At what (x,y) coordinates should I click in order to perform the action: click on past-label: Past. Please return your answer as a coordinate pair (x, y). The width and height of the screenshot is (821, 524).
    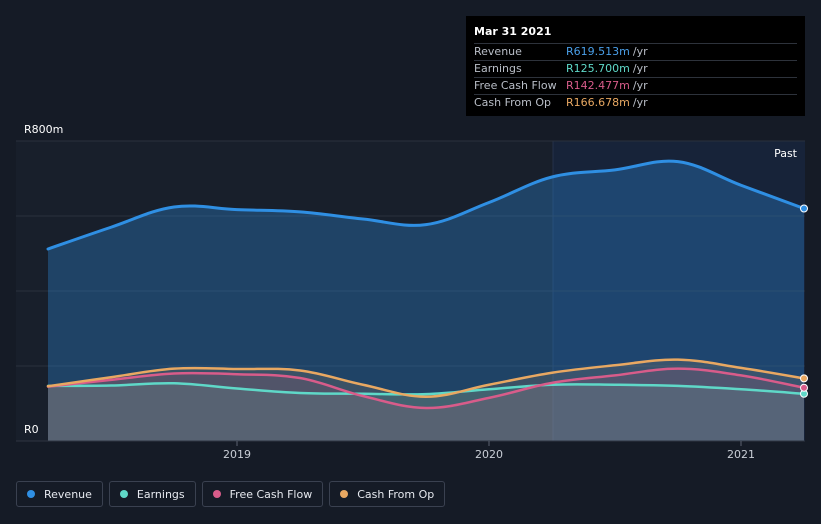
    Looking at the image, I should click on (786, 153).